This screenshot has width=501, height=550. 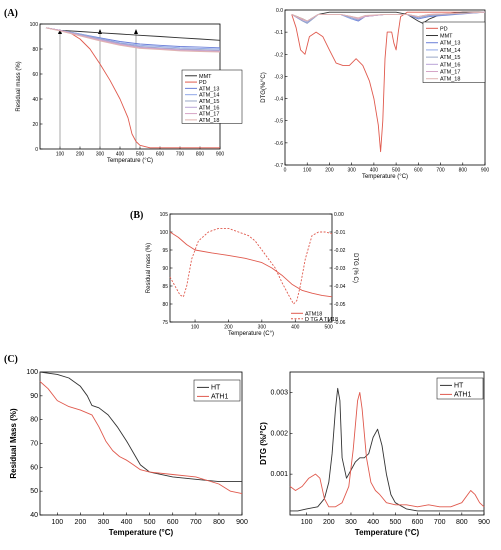 What do you see at coordinates (209, 102) in the screenshot?
I see `legend-label: ATM_15` at bounding box center [209, 102].